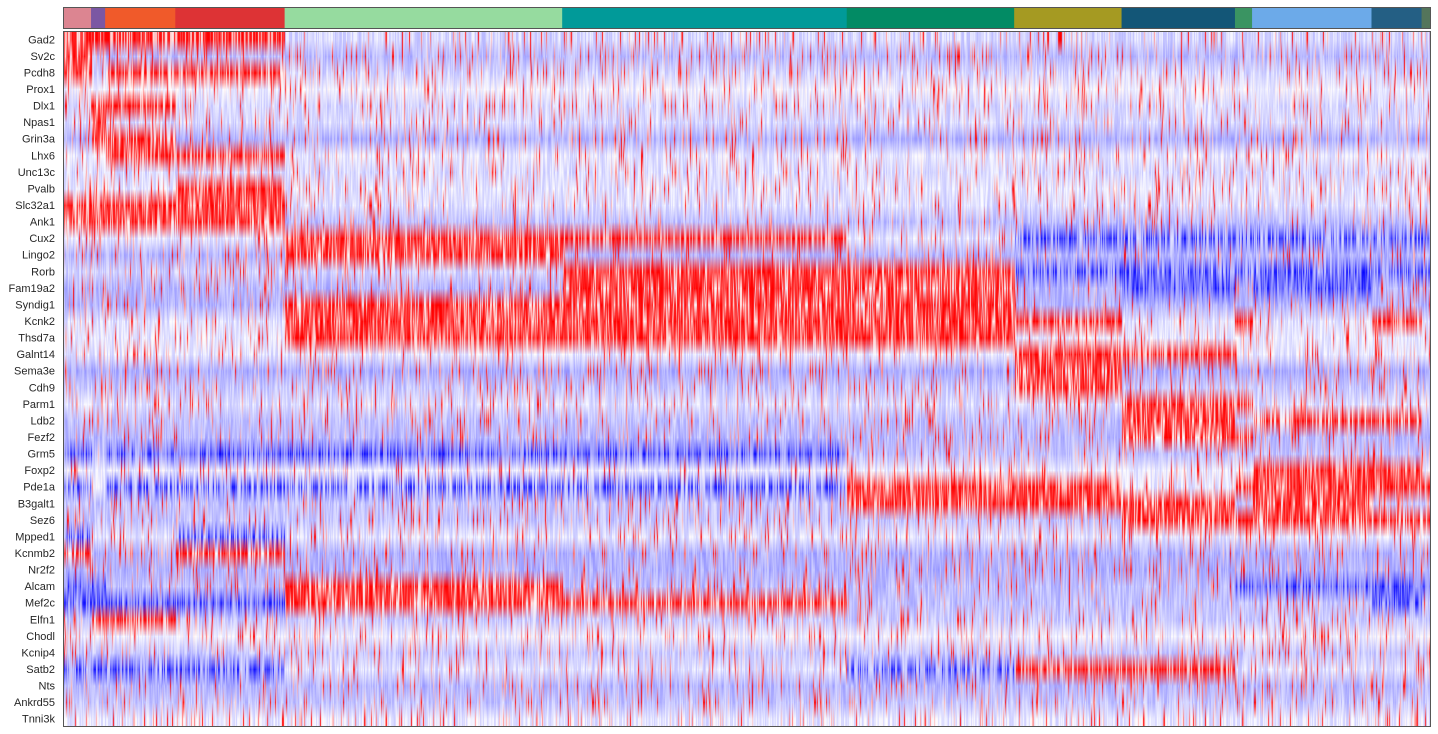 This screenshot has width=1438, height=734. I want to click on group-color-bar, so click(747, 18).